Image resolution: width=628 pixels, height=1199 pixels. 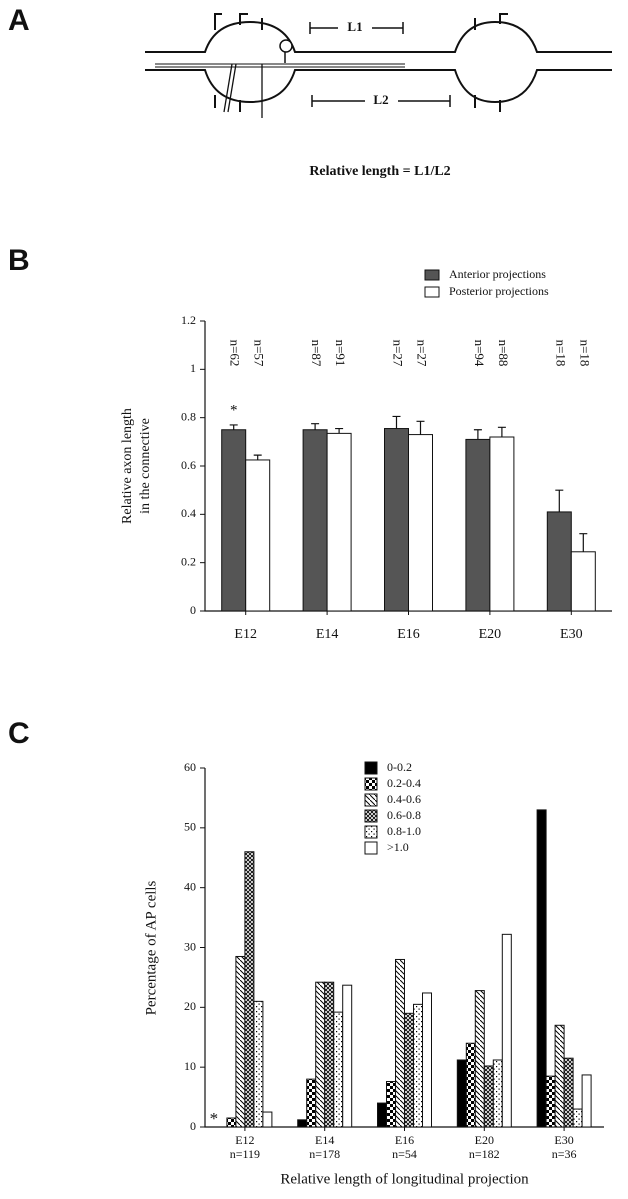 What do you see at coordinates (499, 291) in the screenshot?
I see `legend-label: Posterior projections` at bounding box center [499, 291].